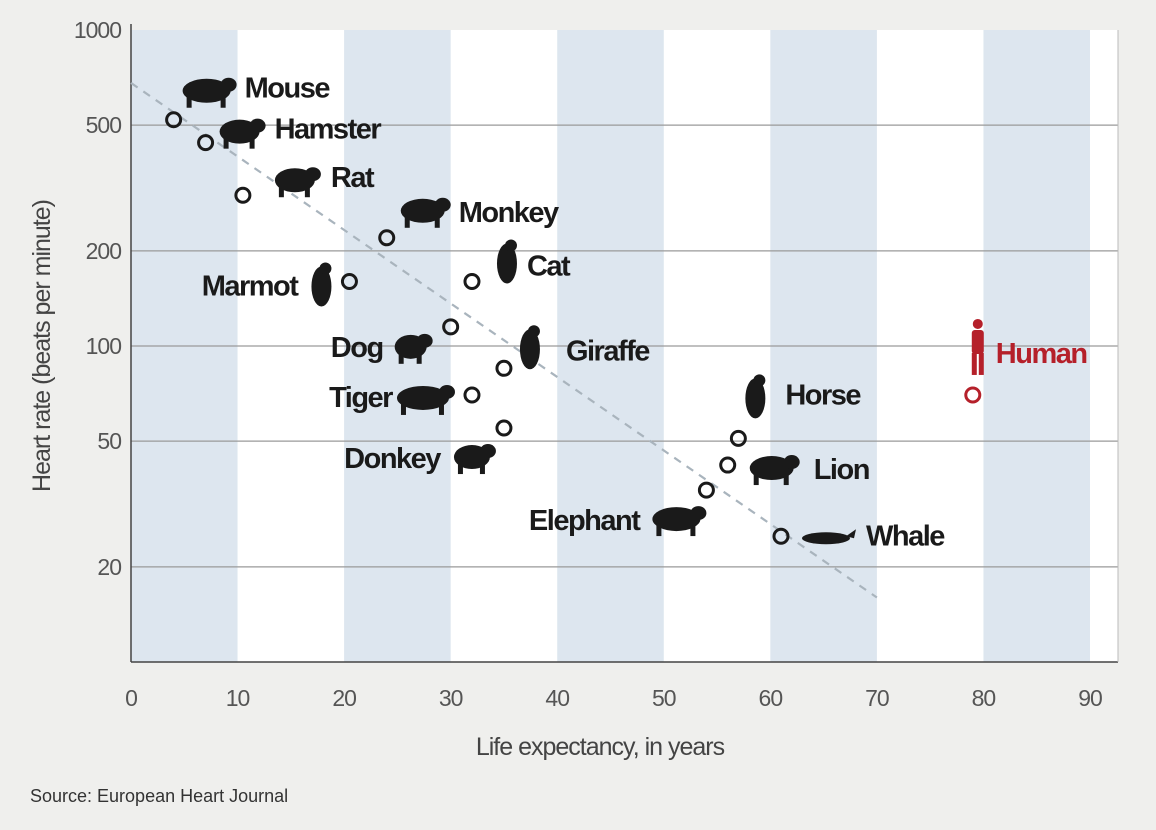  What do you see at coordinates (361, 398) in the screenshot?
I see `point-label: Tiger` at bounding box center [361, 398].